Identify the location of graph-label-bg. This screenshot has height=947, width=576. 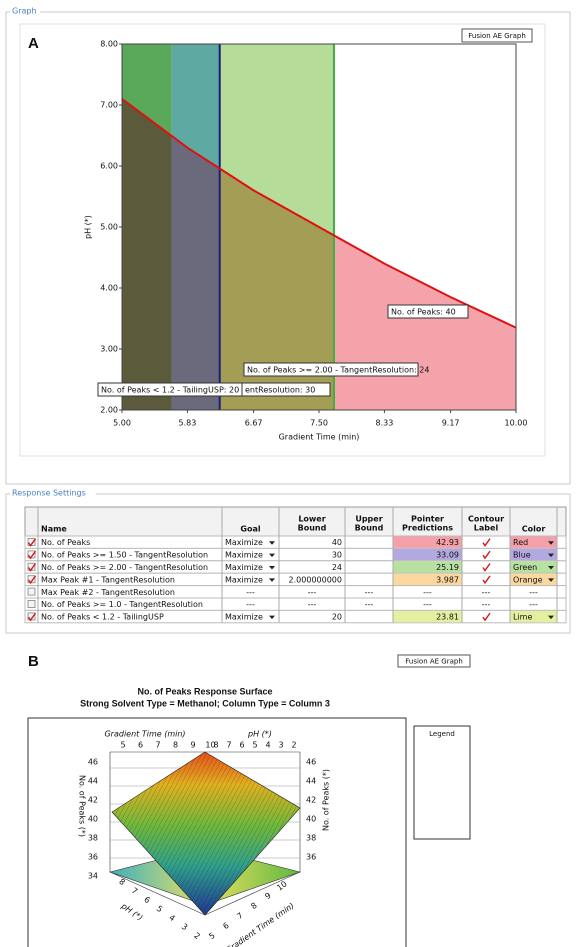
(25, 11).